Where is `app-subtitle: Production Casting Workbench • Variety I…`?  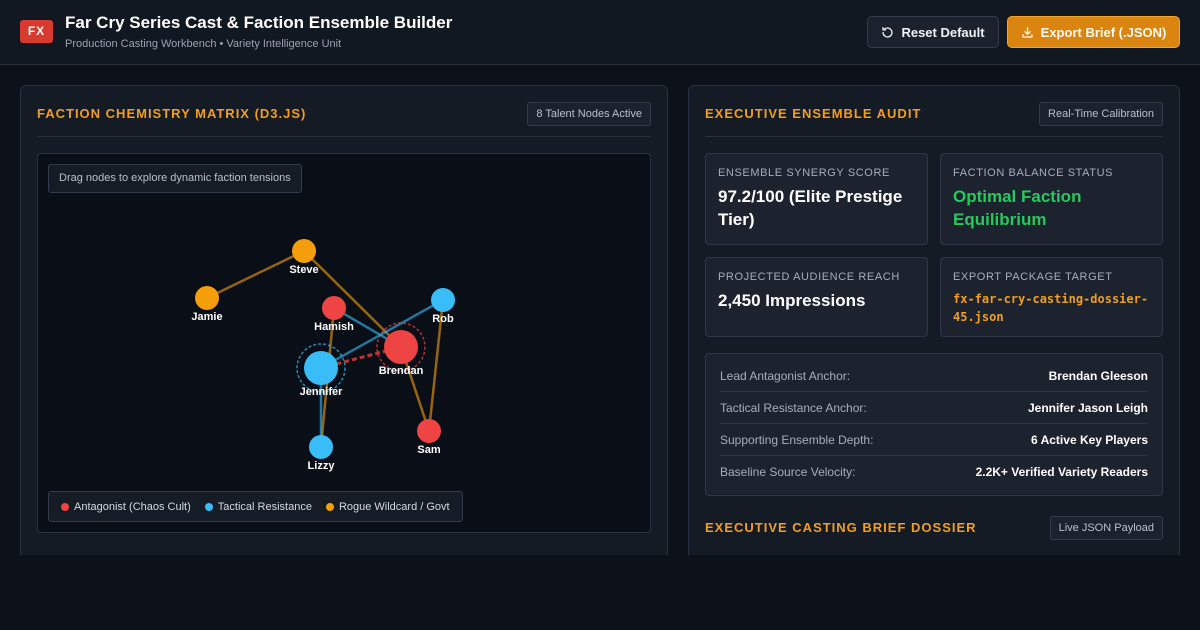
app-subtitle: Production Casting Workbench • Variety I… is located at coordinates (203, 44).